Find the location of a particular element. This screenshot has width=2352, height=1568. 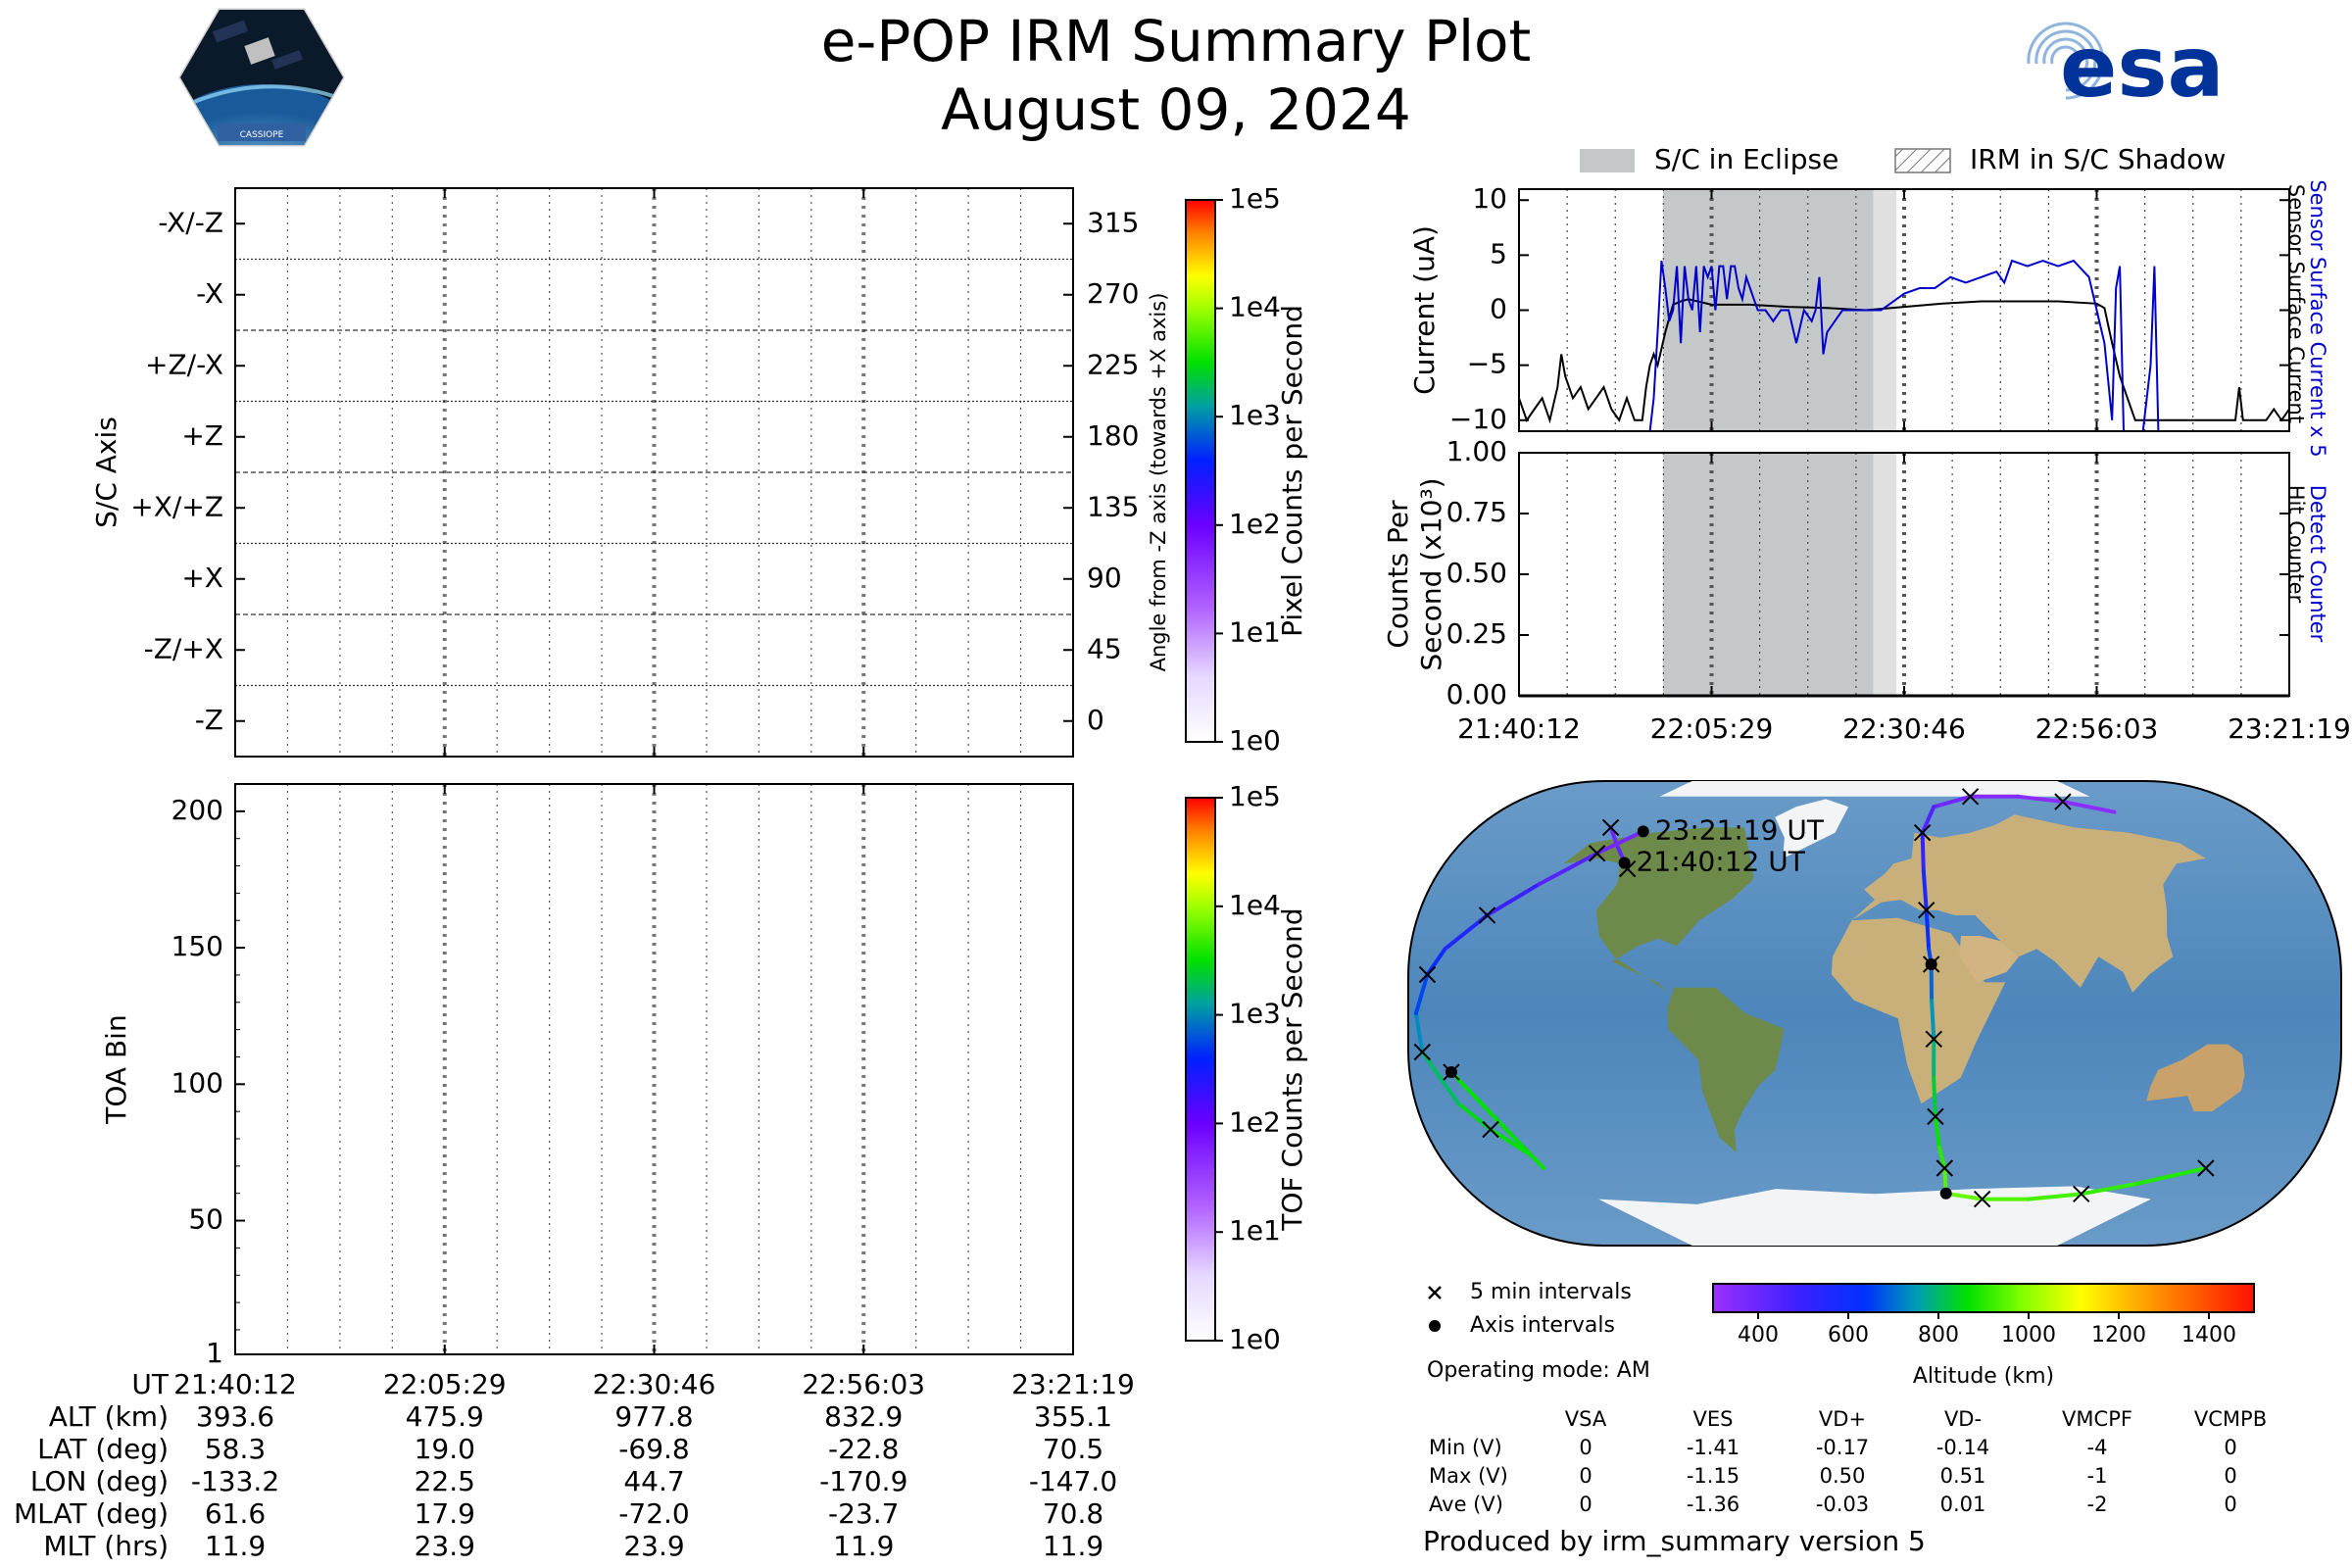

tof-colorbar is located at coordinates (1200, 1069).